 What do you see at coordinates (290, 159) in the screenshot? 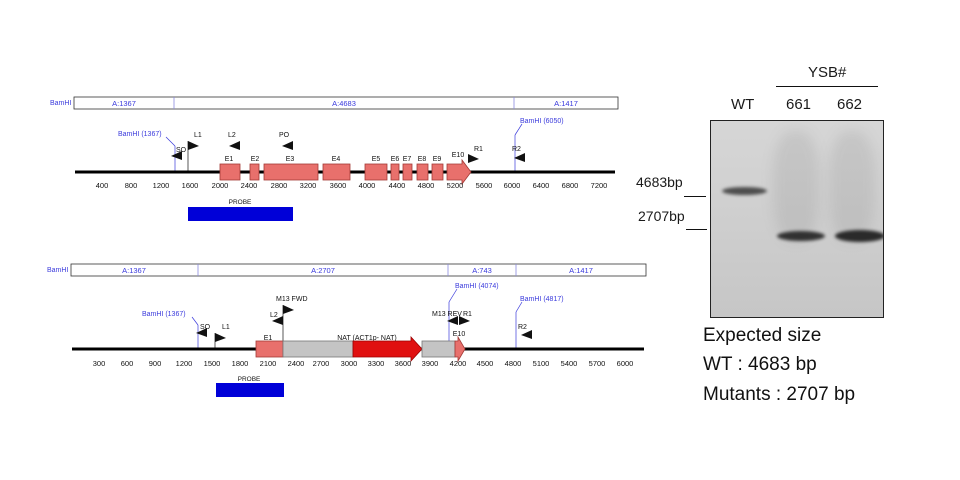
I see `exon-label: E3` at bounding box center [290, 159].